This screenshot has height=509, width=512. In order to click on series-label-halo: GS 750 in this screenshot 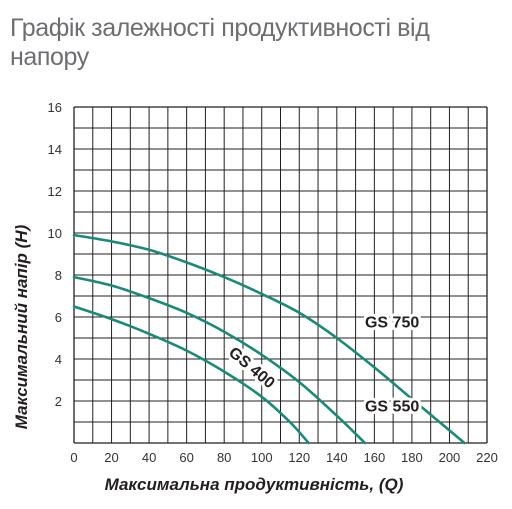, I will do `click(392, 323)`.